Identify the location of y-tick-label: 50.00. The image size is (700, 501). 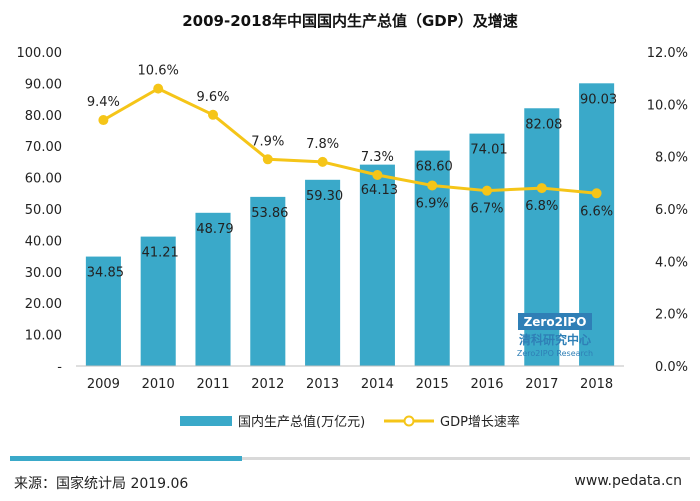
(43, 210).